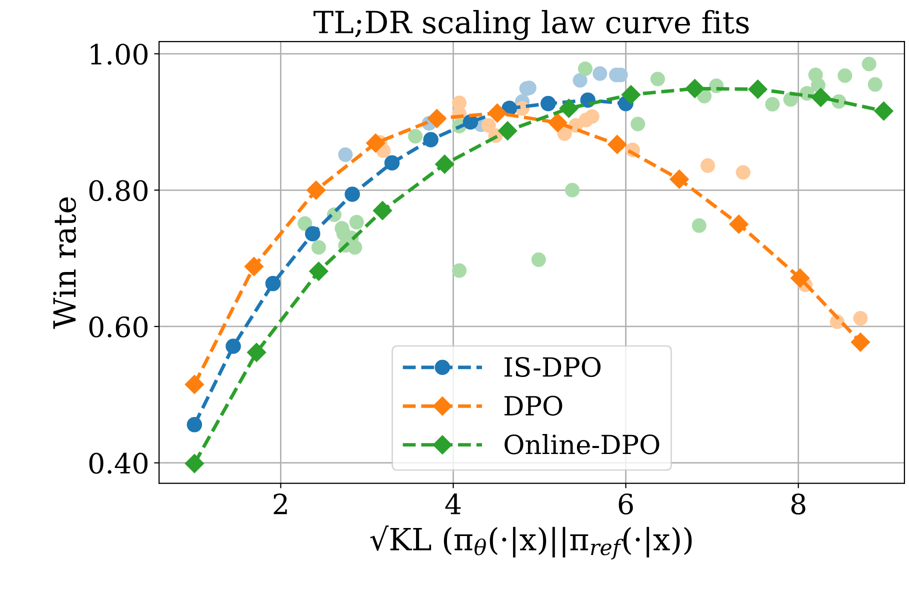  Describe the element at coordinates (533, 406) in the screenshot. I see `legend-label: DPO` at that location.